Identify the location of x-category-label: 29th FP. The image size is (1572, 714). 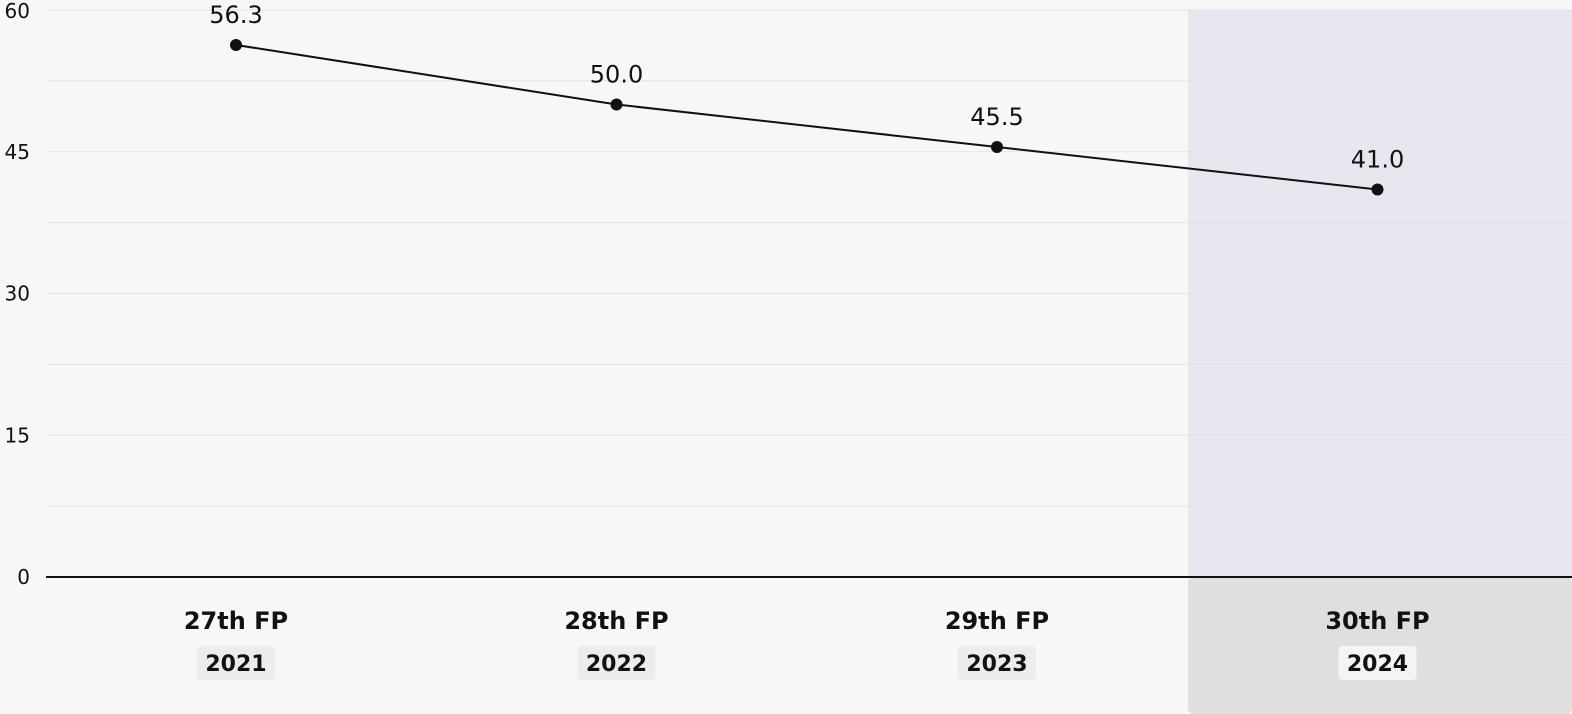
(997, 621).